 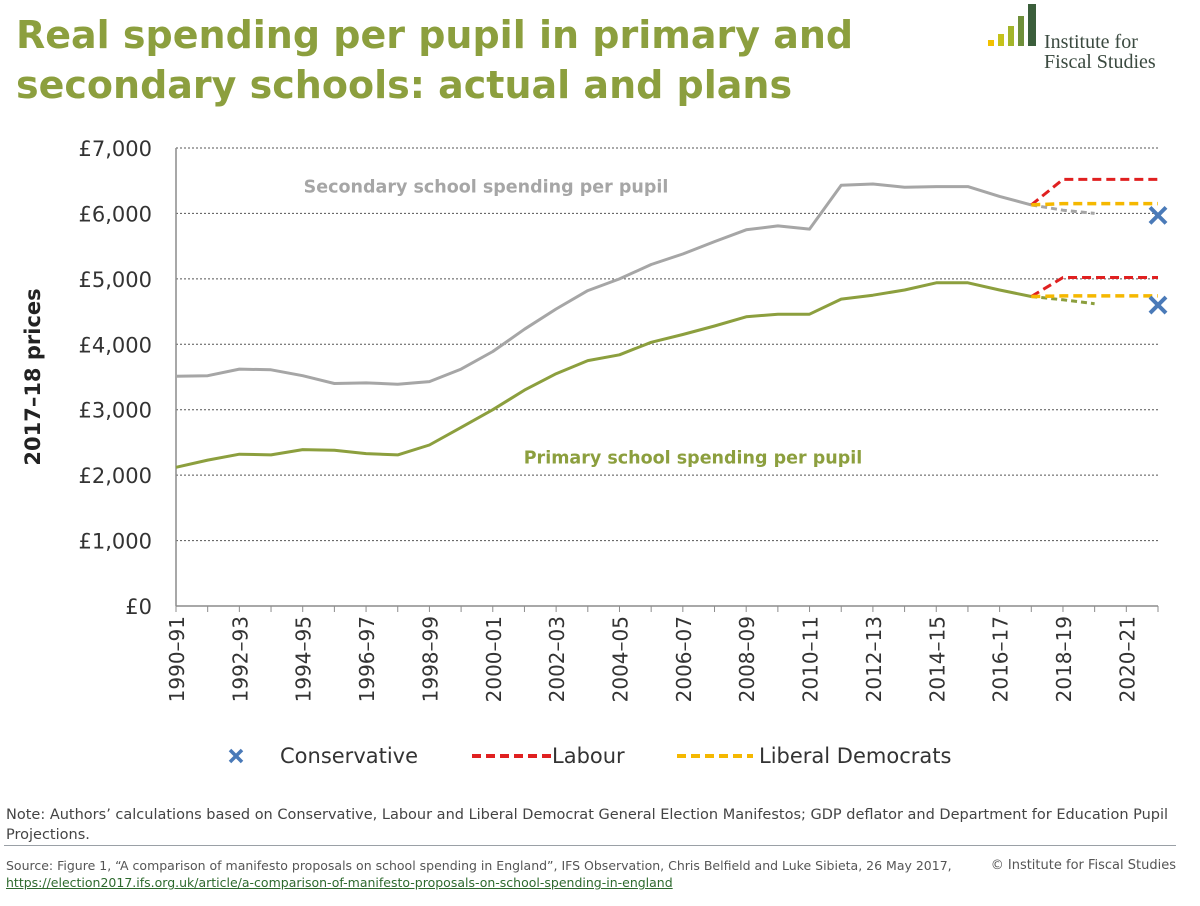 I want to click on y-tick-label-5000: £5,000, so click(x=115, y=280).